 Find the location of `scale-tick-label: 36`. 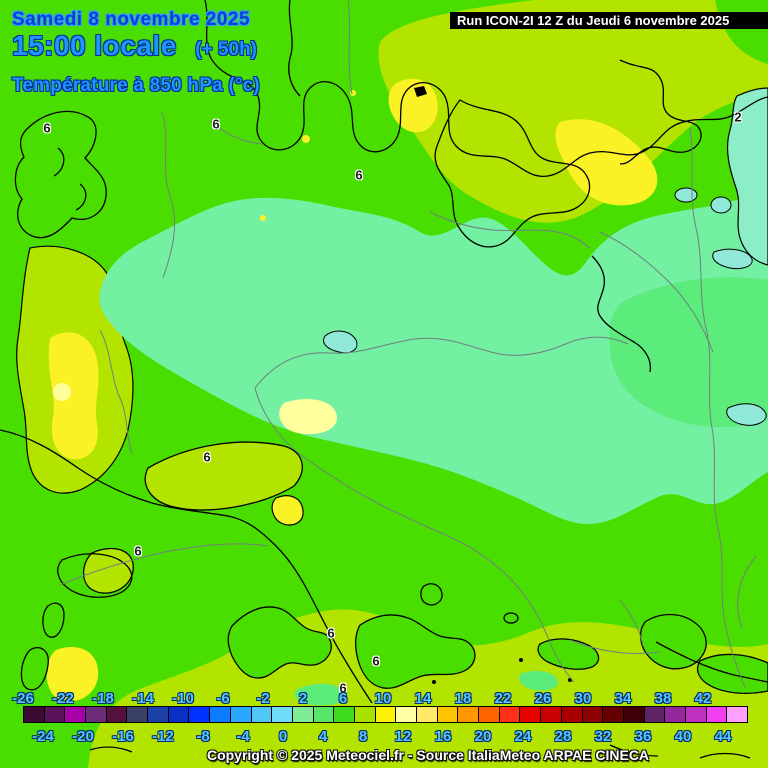

scale-tick-label: 36 is located at coordinates (643, 736).